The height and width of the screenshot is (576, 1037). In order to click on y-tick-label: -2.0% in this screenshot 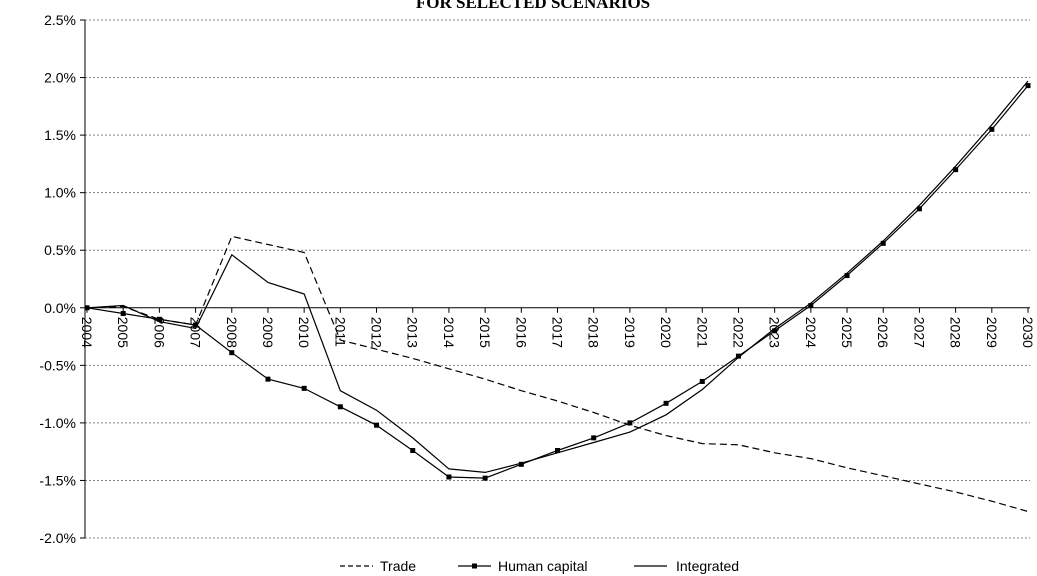, I will do `click(57, 538)`.